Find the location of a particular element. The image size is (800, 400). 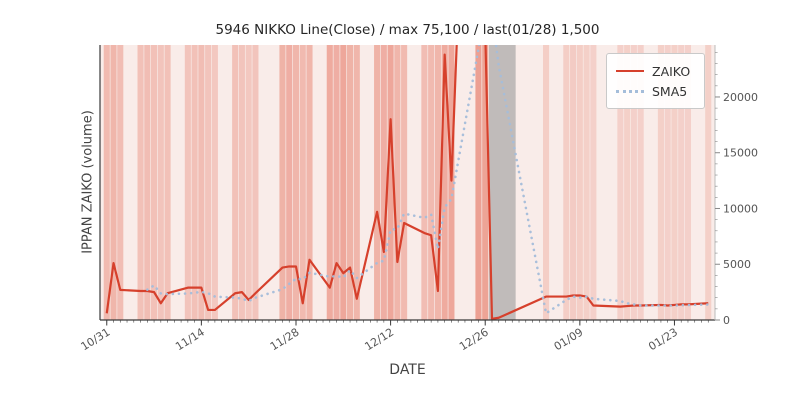

svg-text: 11/28 is located at coordinates (285, 340).